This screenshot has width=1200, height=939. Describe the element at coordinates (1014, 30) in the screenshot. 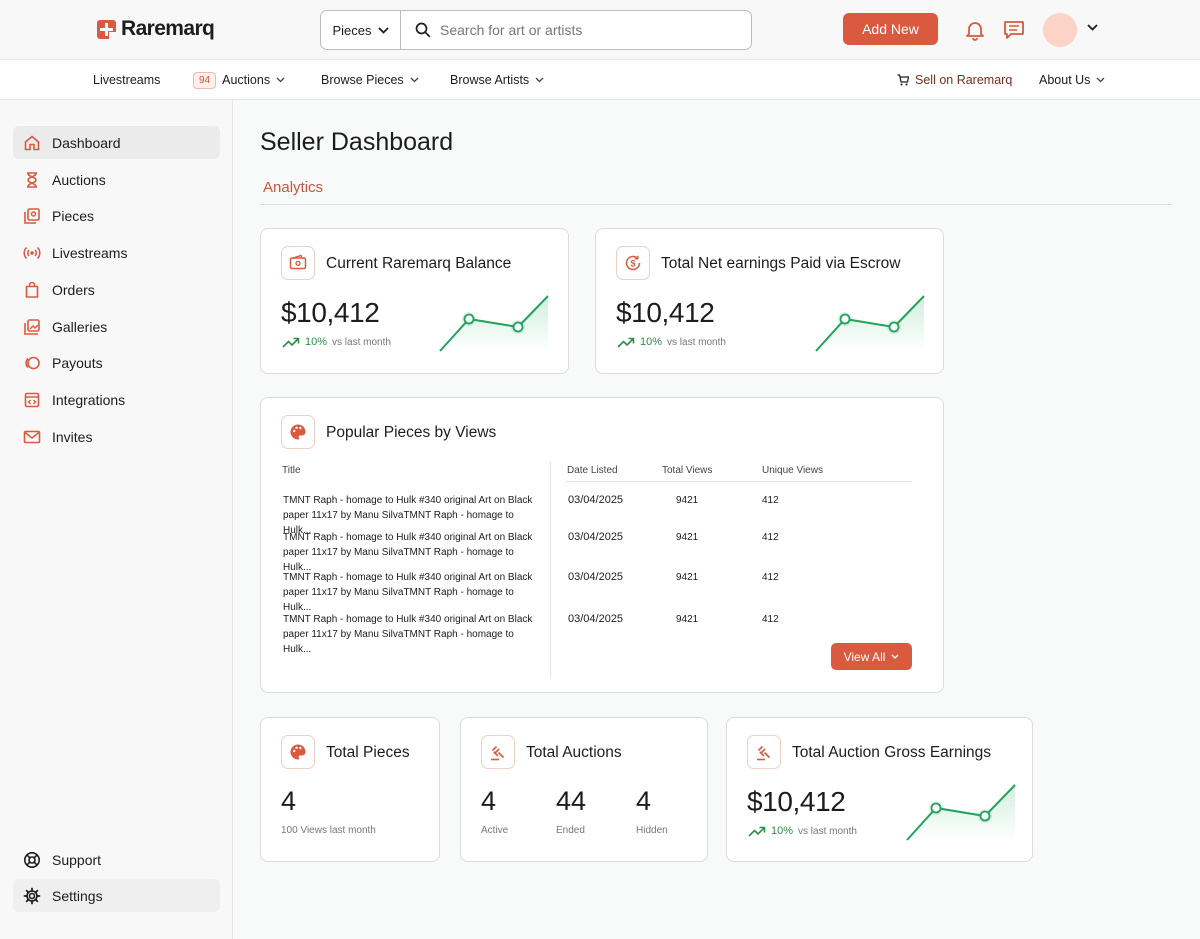

I see `chat-icon` at that location.